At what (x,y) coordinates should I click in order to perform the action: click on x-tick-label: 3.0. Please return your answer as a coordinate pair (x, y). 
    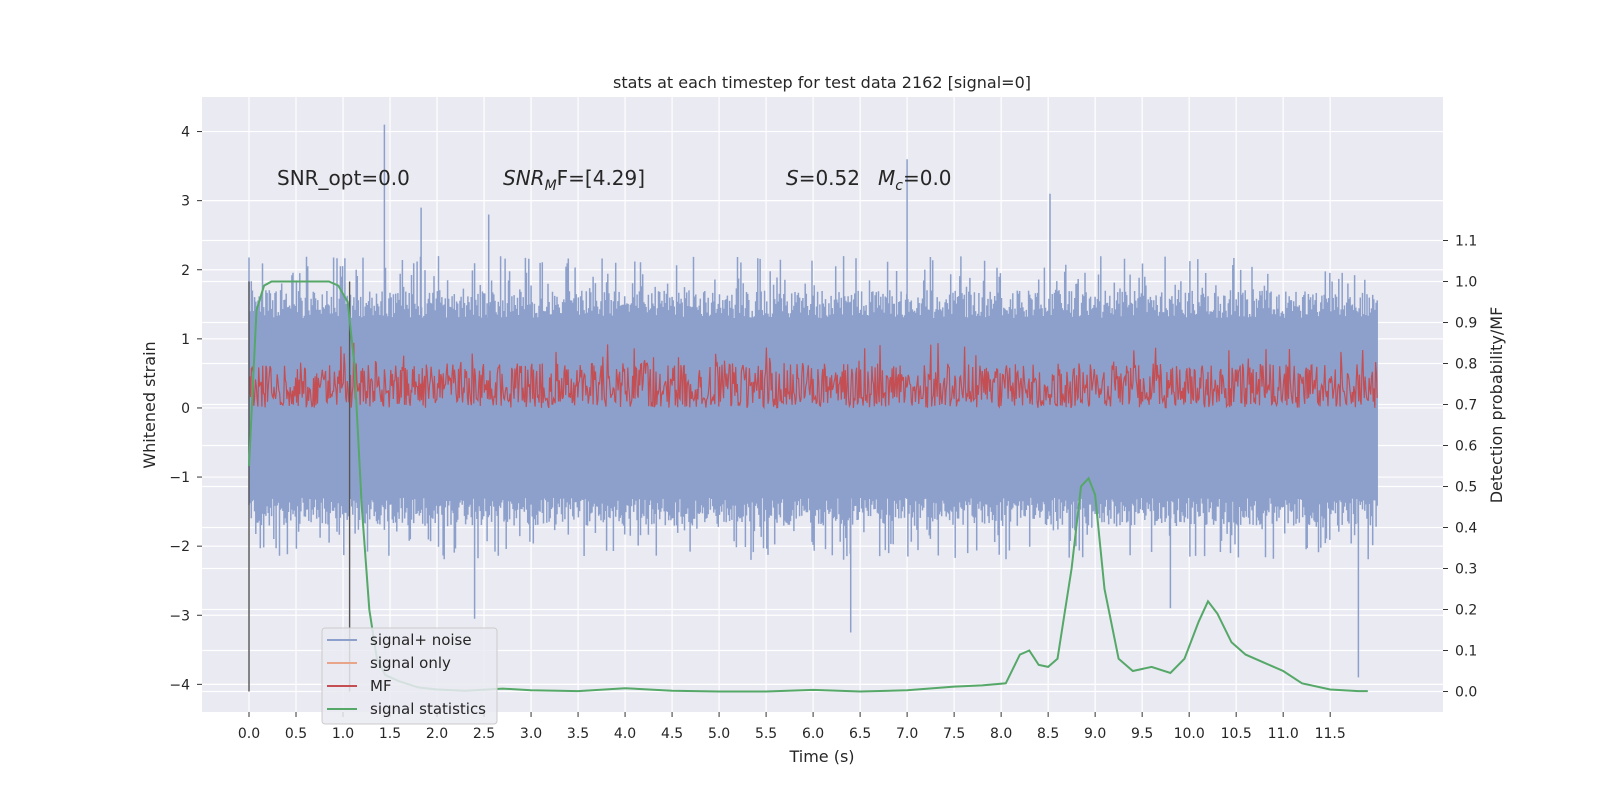
    Looking at the image, I should click on (531, 734).